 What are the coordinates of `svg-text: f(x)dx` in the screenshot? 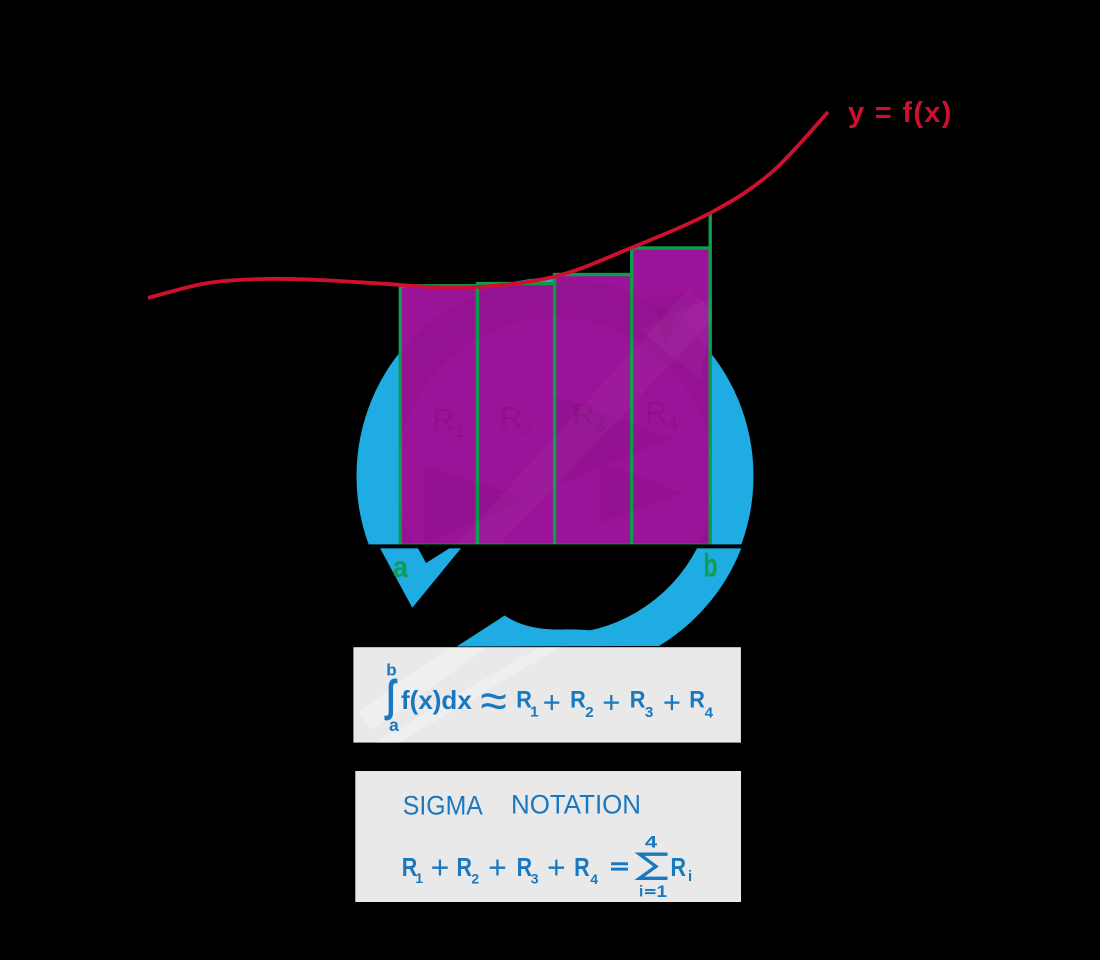 It's located at (436, 700).